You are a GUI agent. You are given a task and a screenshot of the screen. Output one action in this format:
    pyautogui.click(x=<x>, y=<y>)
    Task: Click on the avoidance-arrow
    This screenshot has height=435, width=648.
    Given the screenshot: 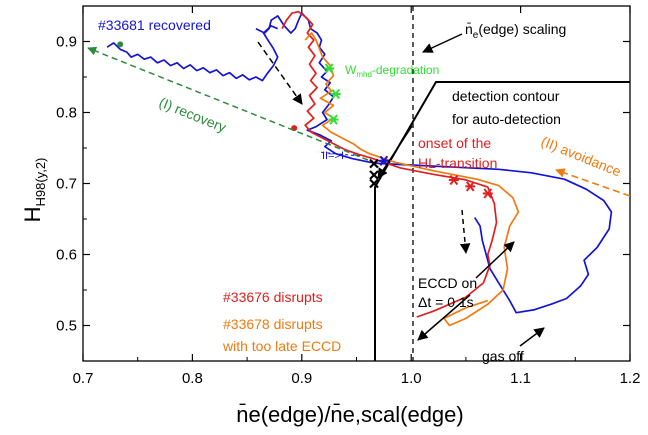 What is the action you would take?
    pyautogui.click(x=593, y=182)
    